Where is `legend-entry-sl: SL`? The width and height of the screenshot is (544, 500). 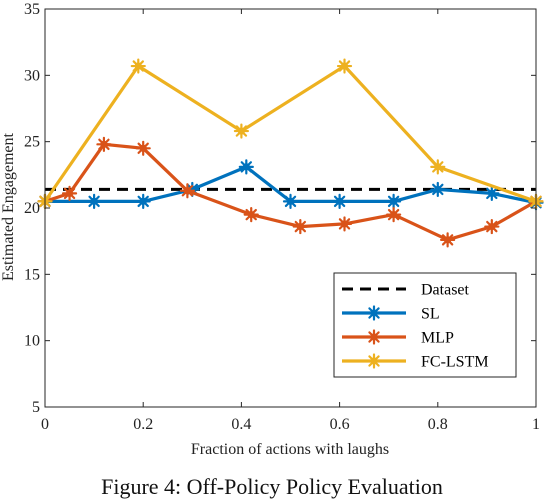 legend-entry-sl: SL is located at coordinates (391, 314).